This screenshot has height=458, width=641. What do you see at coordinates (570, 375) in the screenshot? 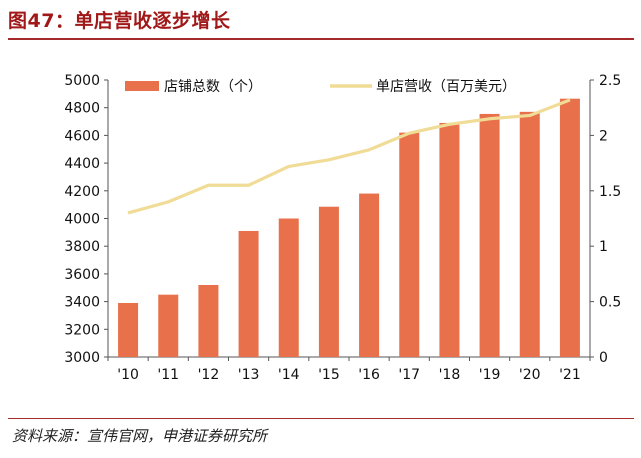
I see `x-tick-label: '21` at bounding box center [570, 375].